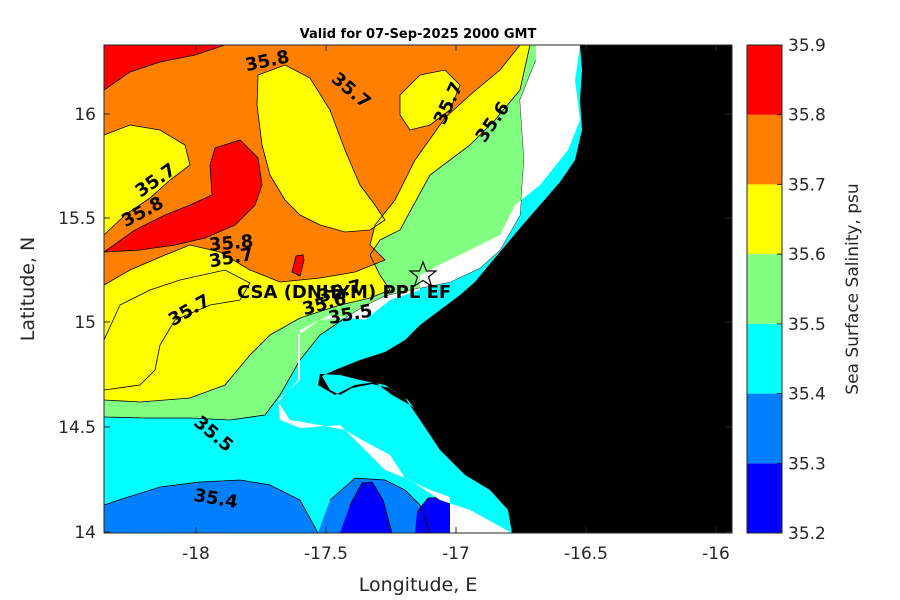 This screenshot has width=900, height=600. Describe the element at coordinates (586, 554) in the screenshot. I see `x-tick-label: -16.5` at that location.